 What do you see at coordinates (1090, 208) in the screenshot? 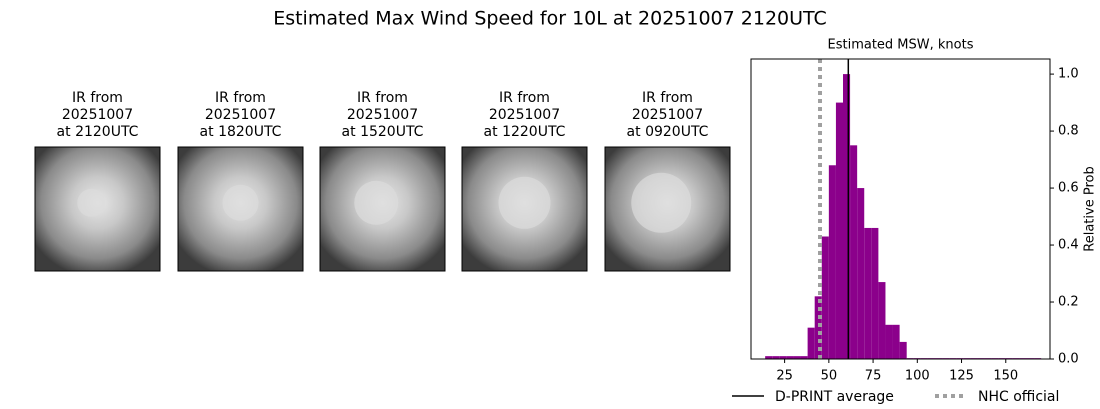
I see `y-axis-label: Relative Prob` at bounding box center [1090, 208].